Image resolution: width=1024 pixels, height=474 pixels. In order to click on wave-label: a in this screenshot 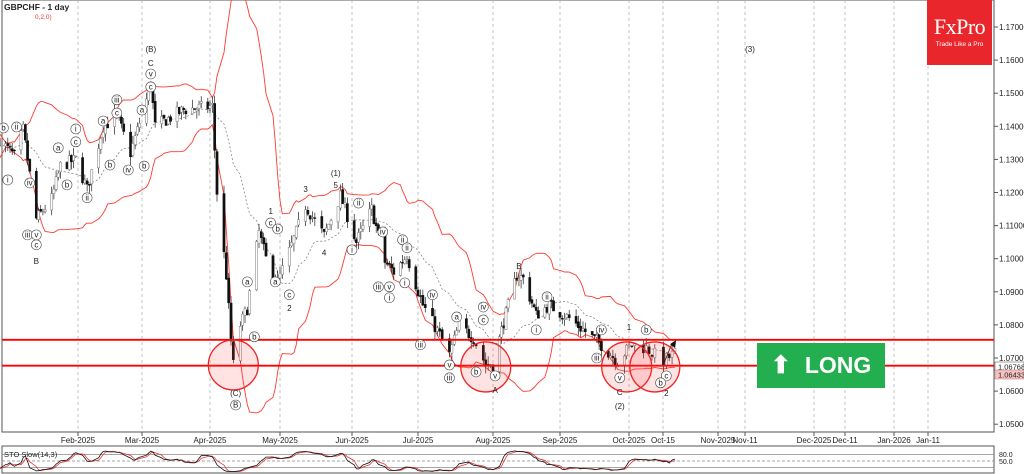, I will do `click(456, 316)`.